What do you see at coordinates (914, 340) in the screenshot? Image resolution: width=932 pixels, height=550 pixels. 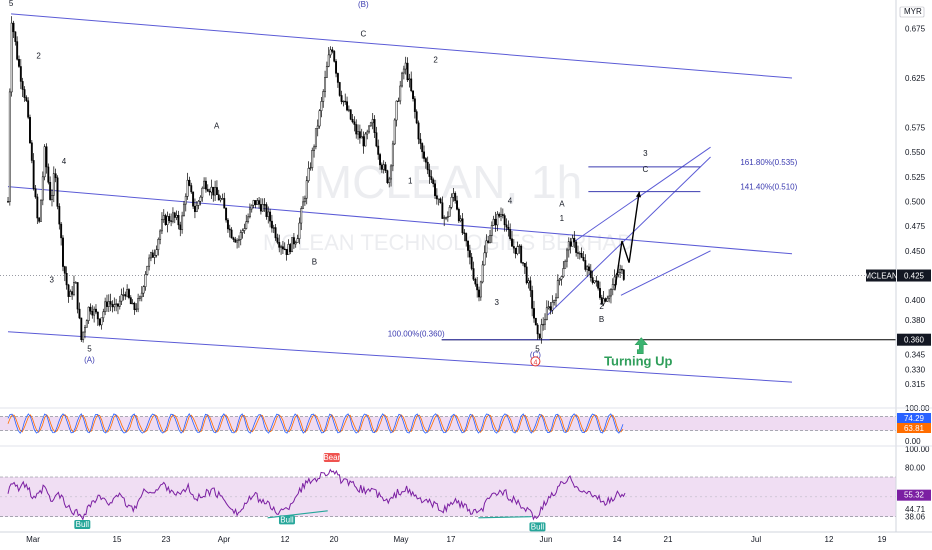 I see `support-value: 0.360` at bounding box center [914, 340].